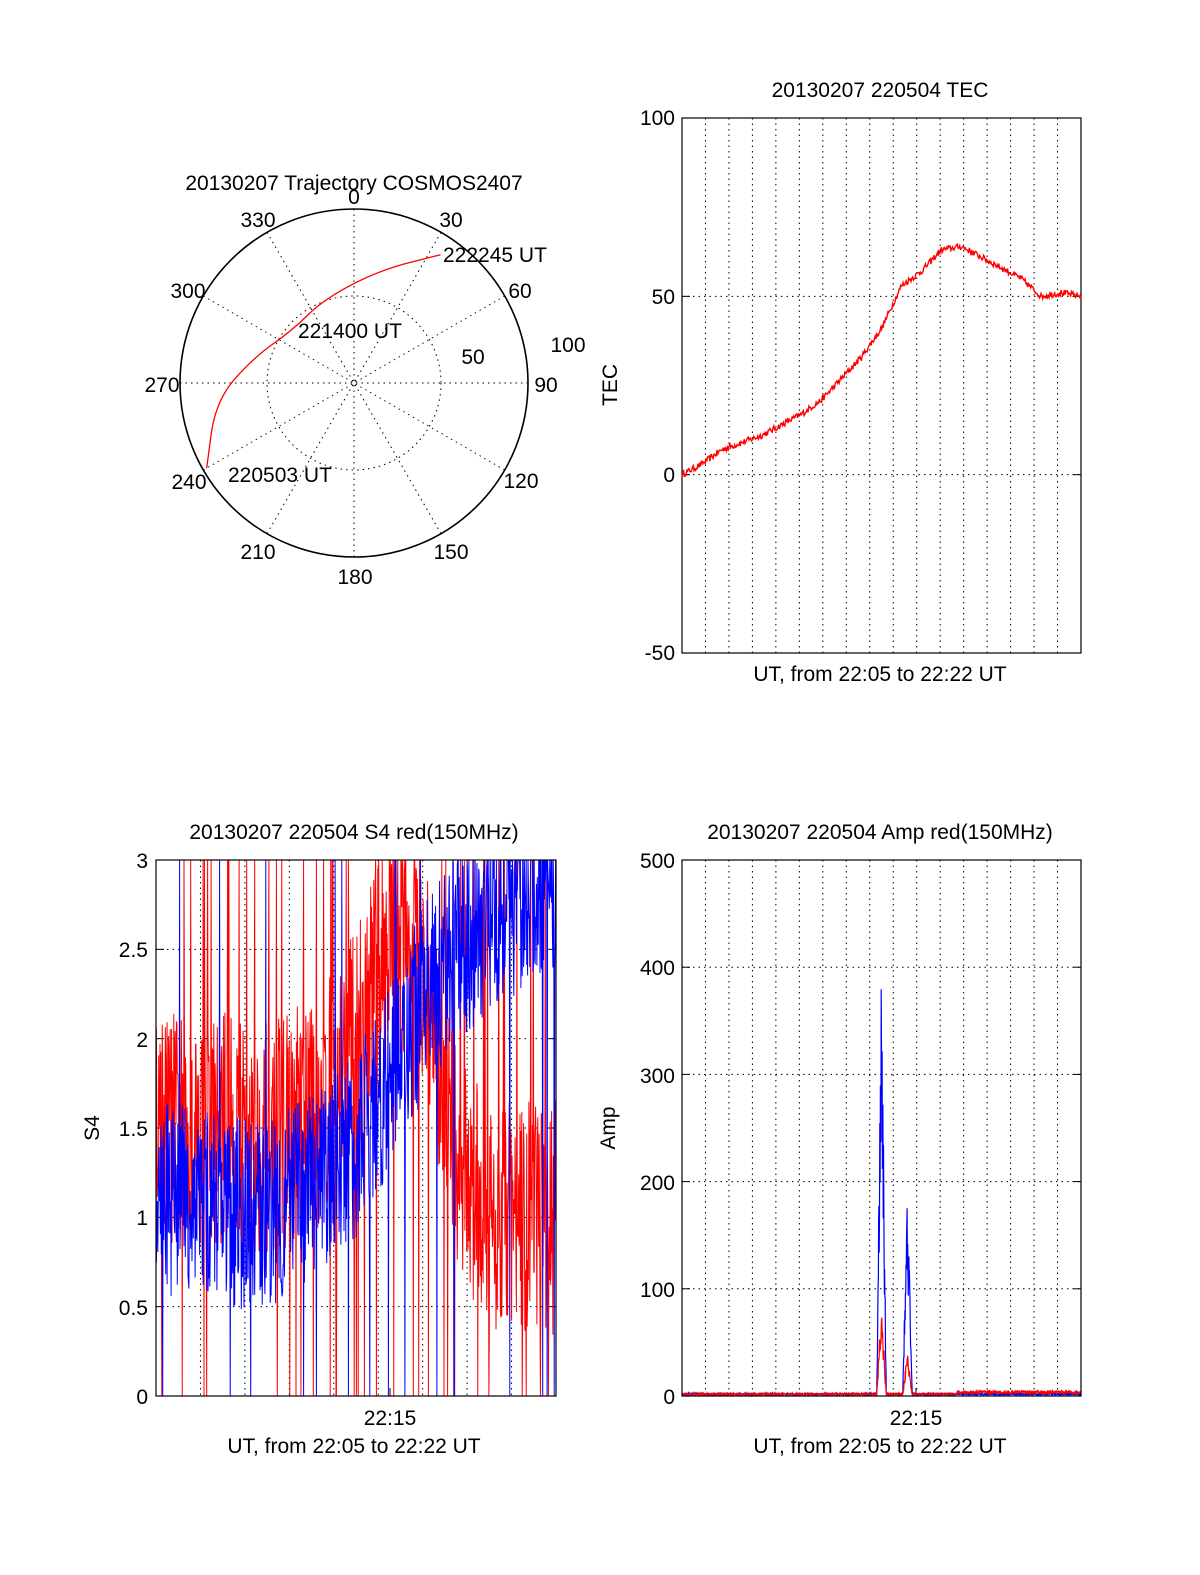 The height and width of the screenshot is (1575, 1200). What do you see at coordinates (142, 1397) in the screenshot?
I see `s4-ytick-label: 0` at bounding box center [142, 1397].